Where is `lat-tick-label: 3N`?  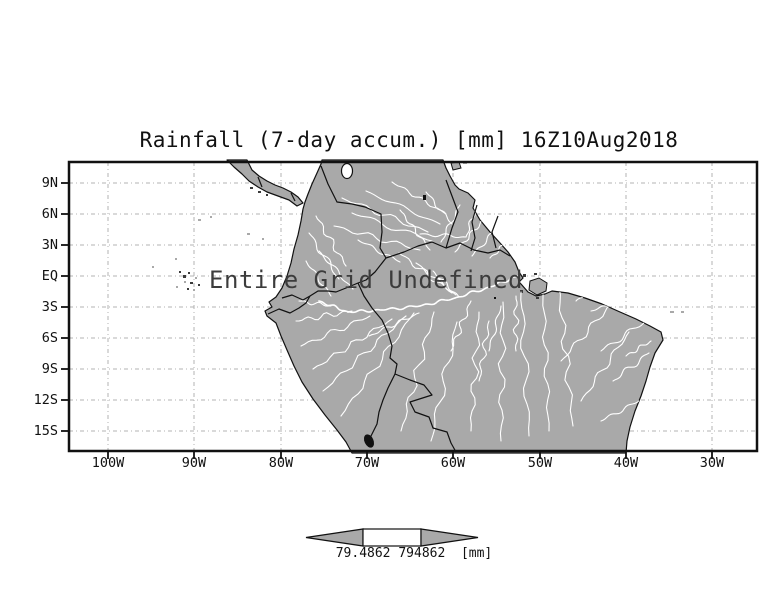
lat-tick-label: 3N is located at coordinates (49, 244).